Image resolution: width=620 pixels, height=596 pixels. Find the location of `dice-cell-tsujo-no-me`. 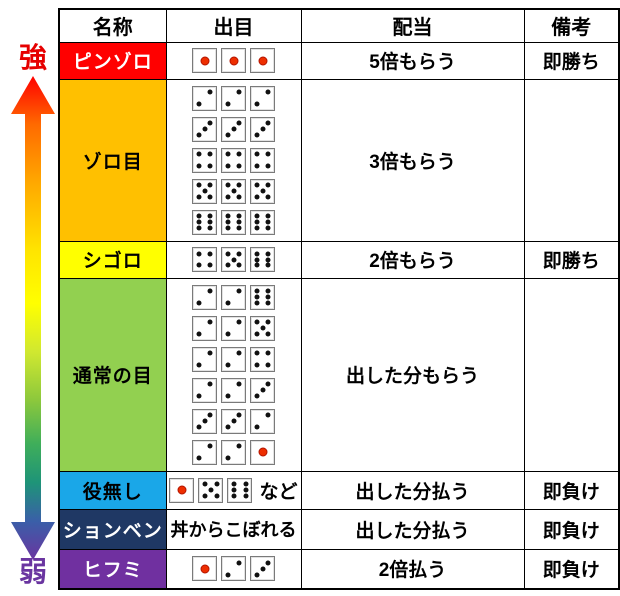

dice-cell-tsujo-no-me is located at coordinates (233, 374).